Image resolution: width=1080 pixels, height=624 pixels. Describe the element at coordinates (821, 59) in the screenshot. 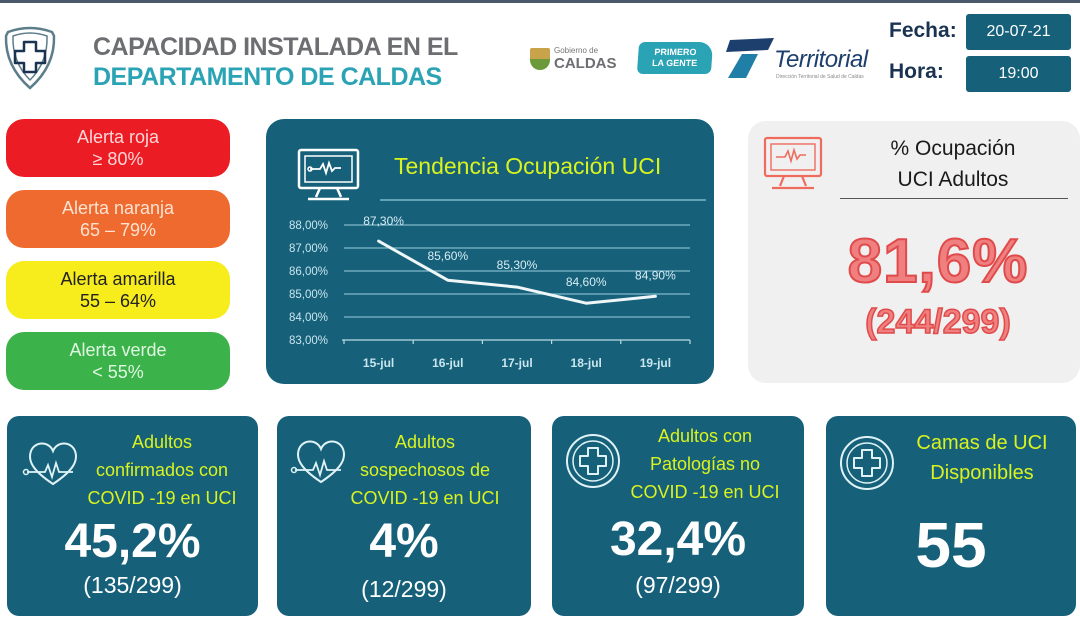

I see `territorial-wordmark: Territorial` at that location.